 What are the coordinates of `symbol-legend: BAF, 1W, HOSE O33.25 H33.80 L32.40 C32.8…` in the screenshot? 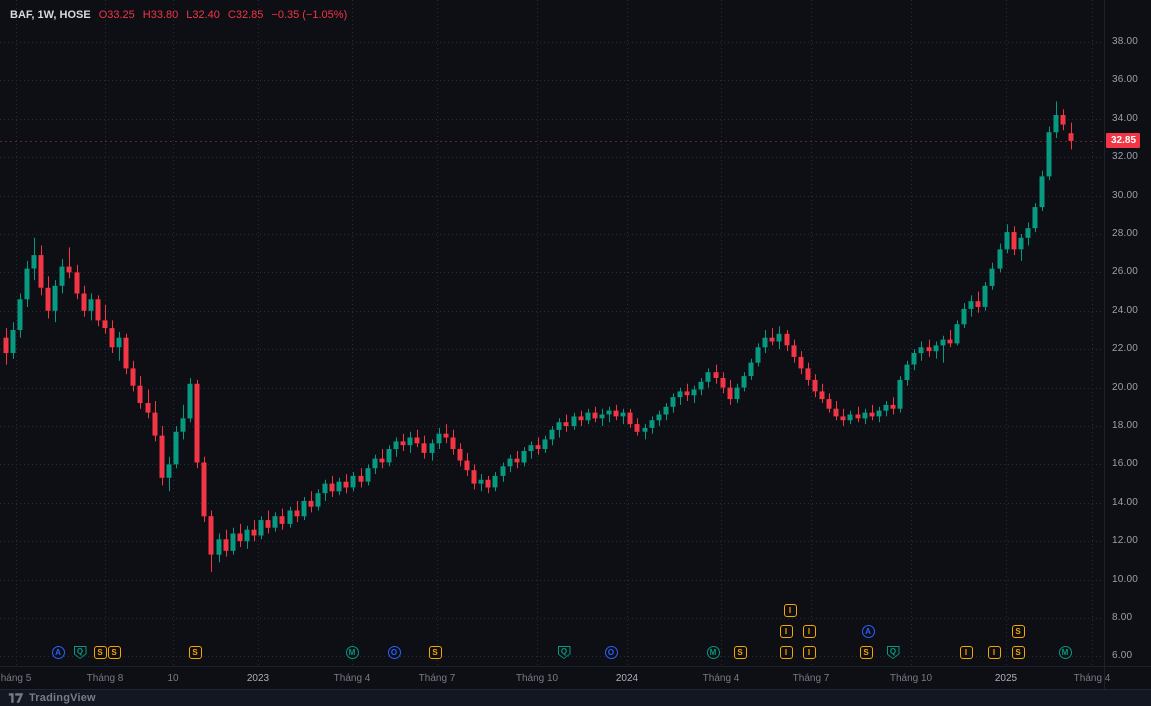 It's located at (178, 15).